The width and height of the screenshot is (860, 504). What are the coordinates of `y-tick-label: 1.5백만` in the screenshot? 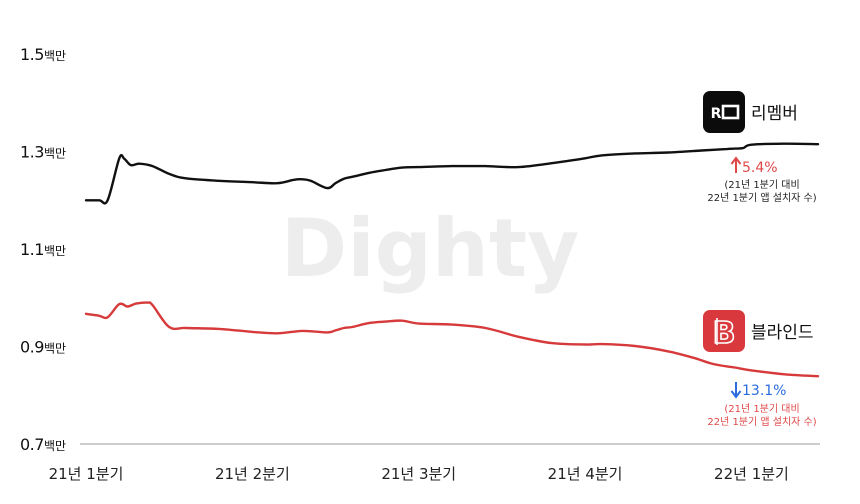 It's located at (43, 54).